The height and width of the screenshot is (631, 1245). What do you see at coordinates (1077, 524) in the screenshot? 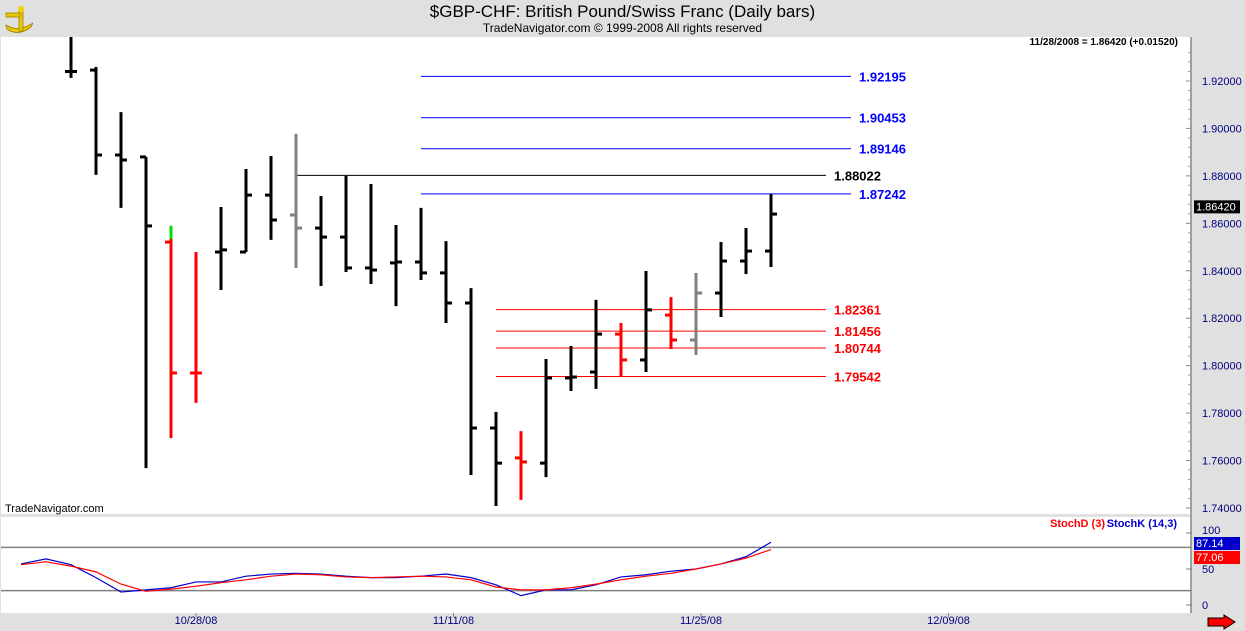
I see `legend-stochd: StochD (3)` at bounding box center [1077, 524].